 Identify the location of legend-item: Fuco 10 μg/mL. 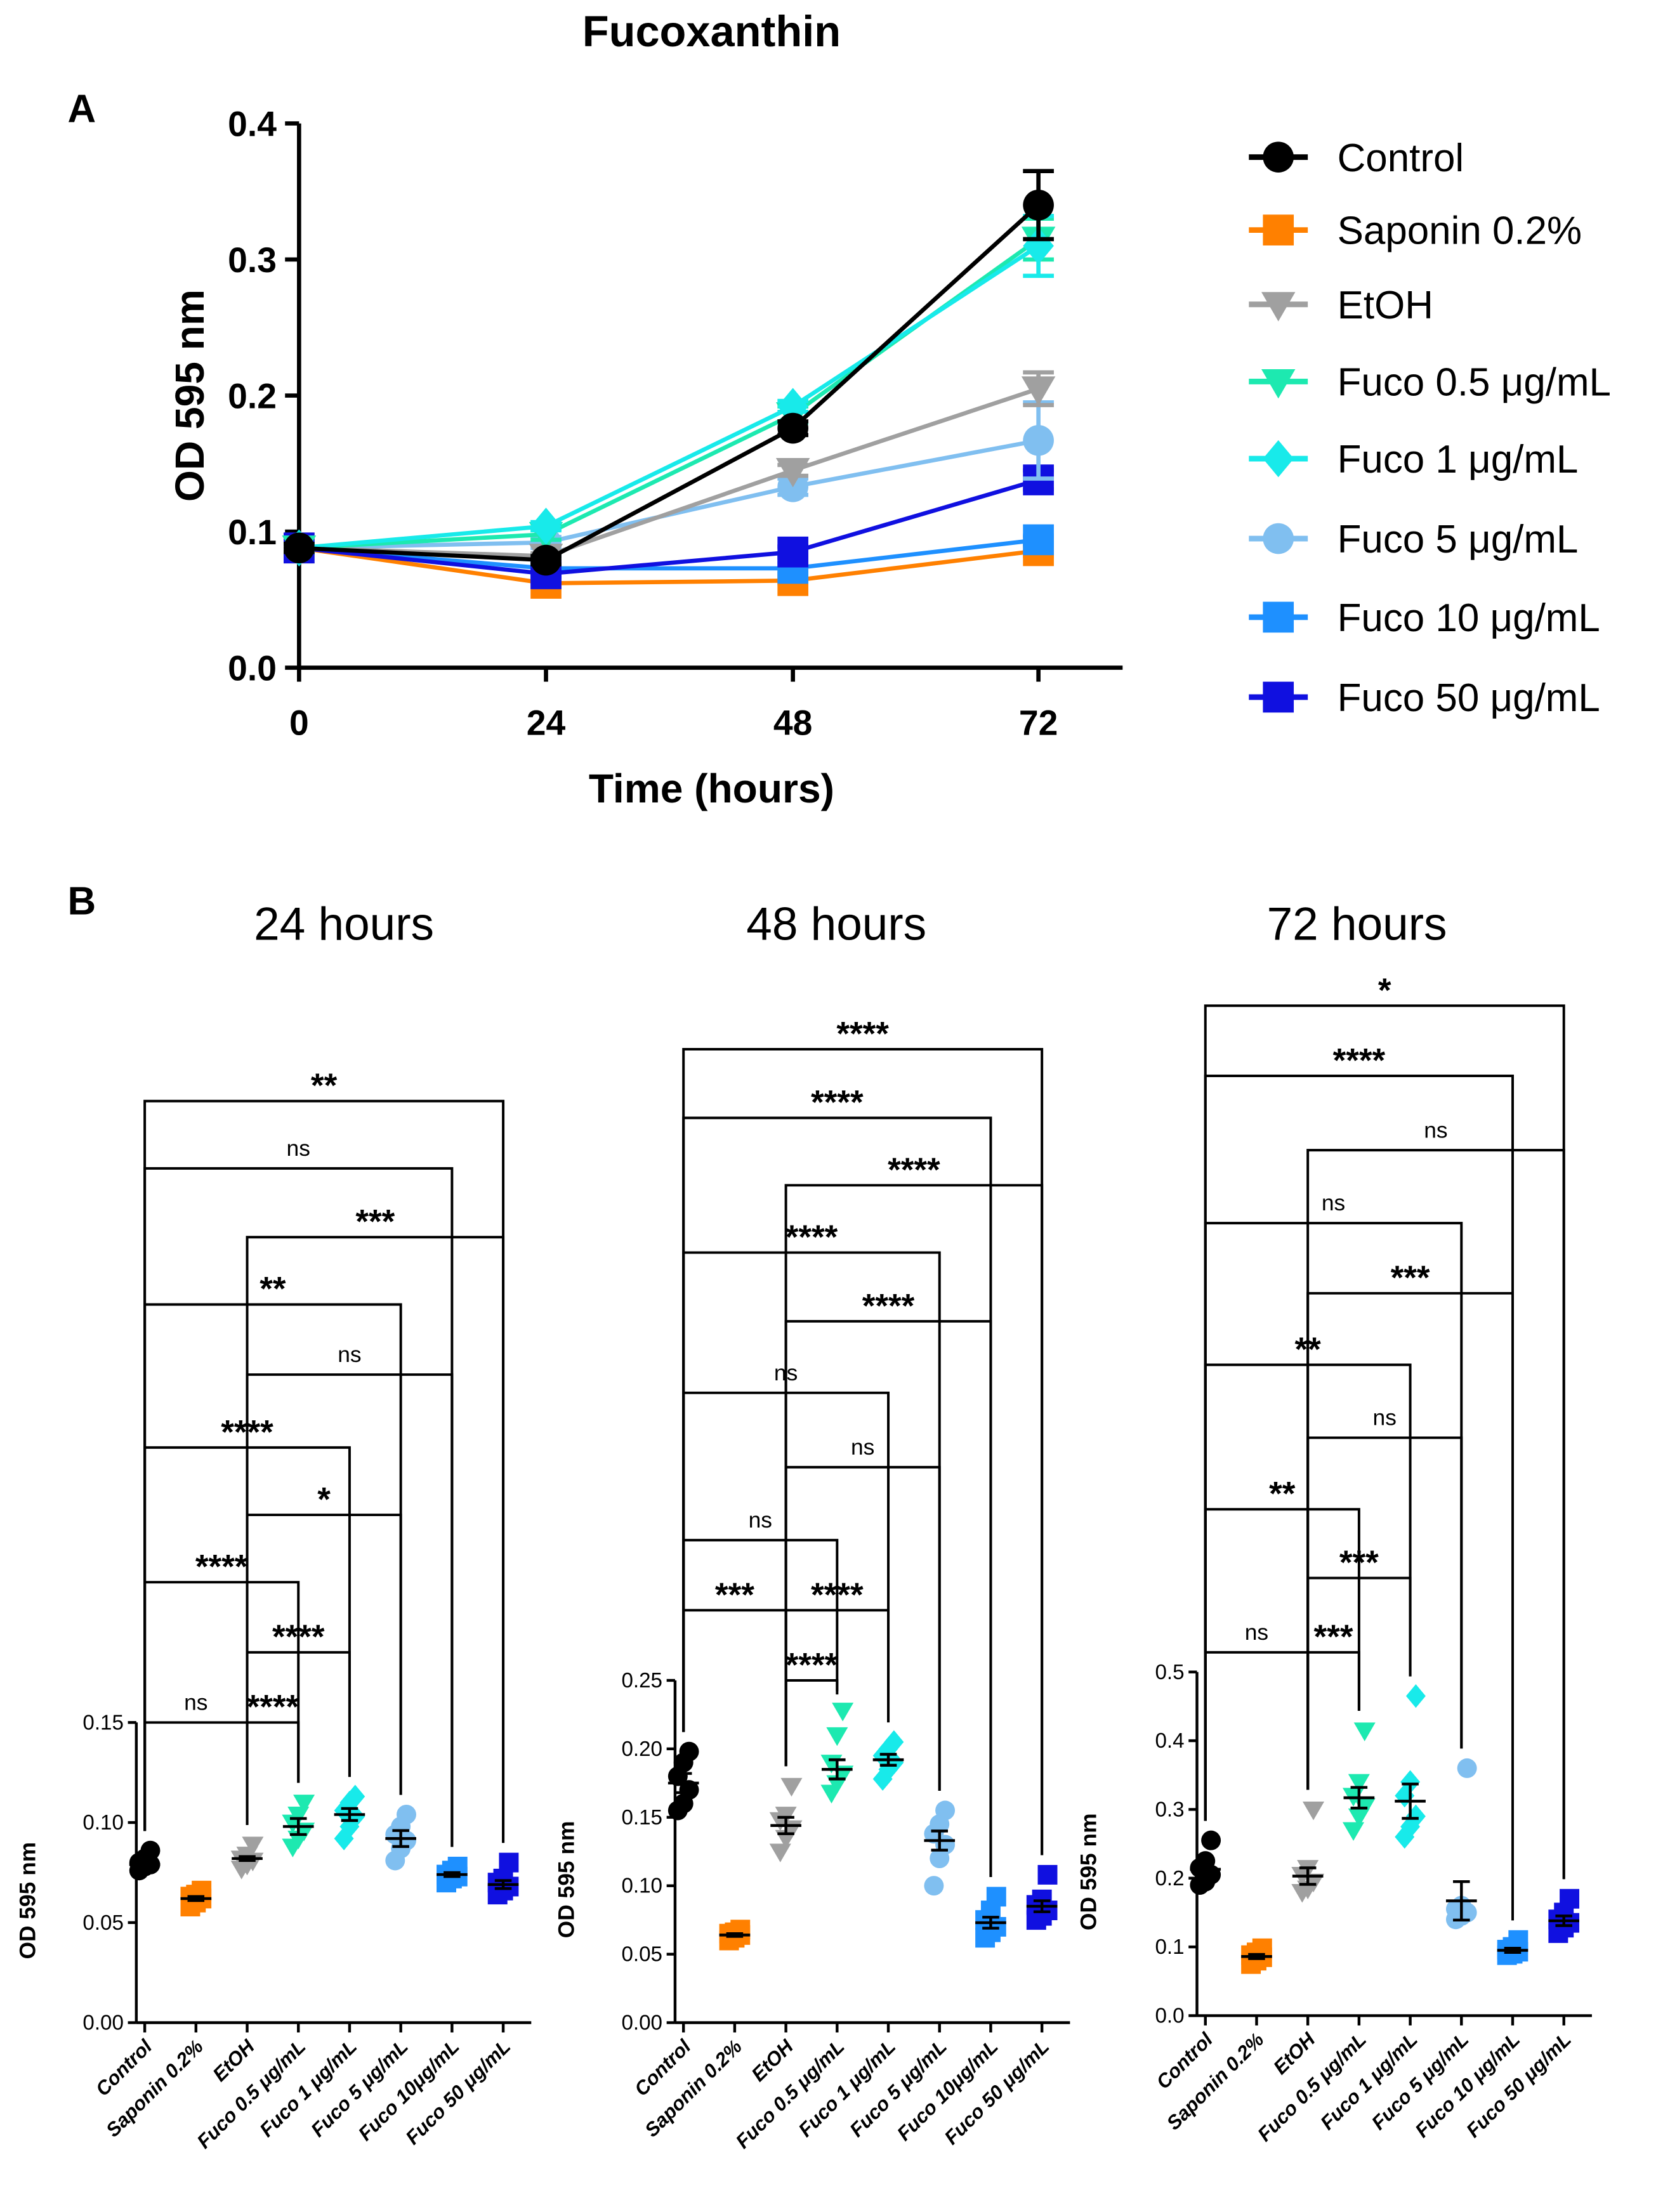
(1424, 618).